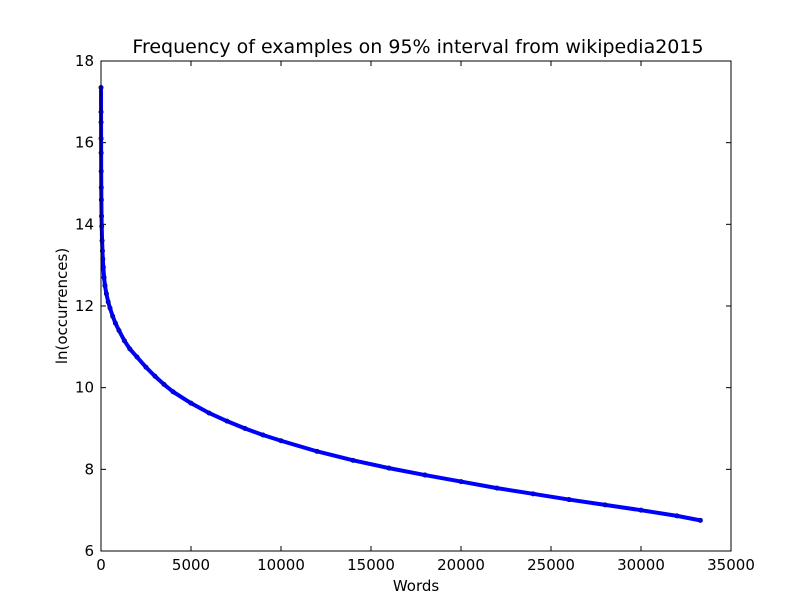 The width and height of the screenshot is (812, 612). Describe the element at coordinates (62, 306) in the screenshot. I see `y-axis-label: ln(occurrences)` at that location.